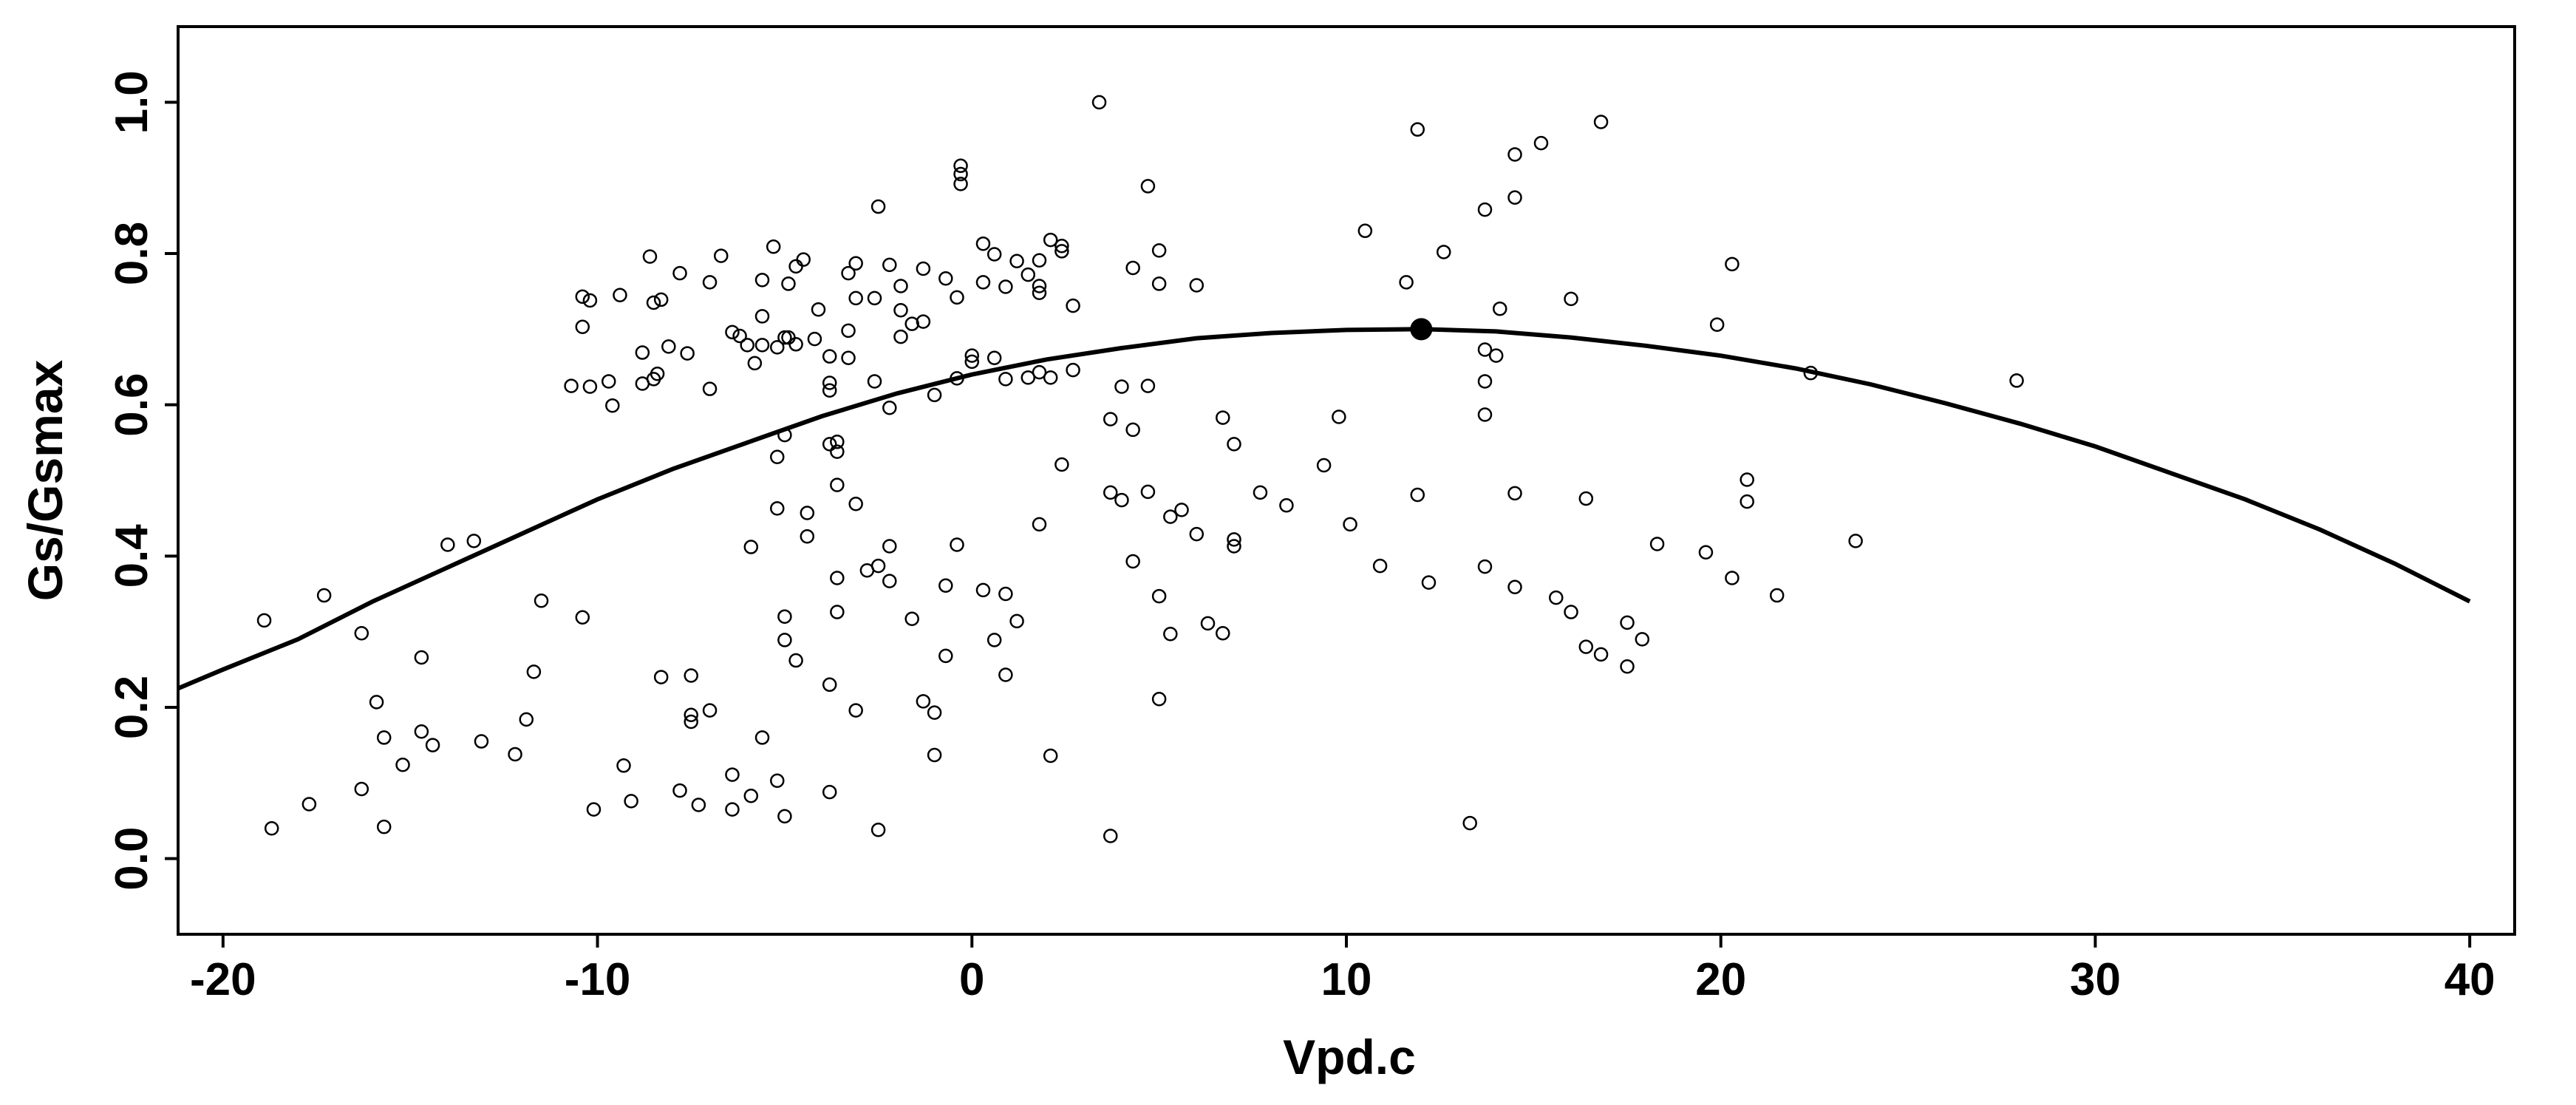 This screenshot has width=2576, height=1105. Describe the element at coordinates (2469, 979) in the screenshot. I see `x-tick-label: 40` at that location.